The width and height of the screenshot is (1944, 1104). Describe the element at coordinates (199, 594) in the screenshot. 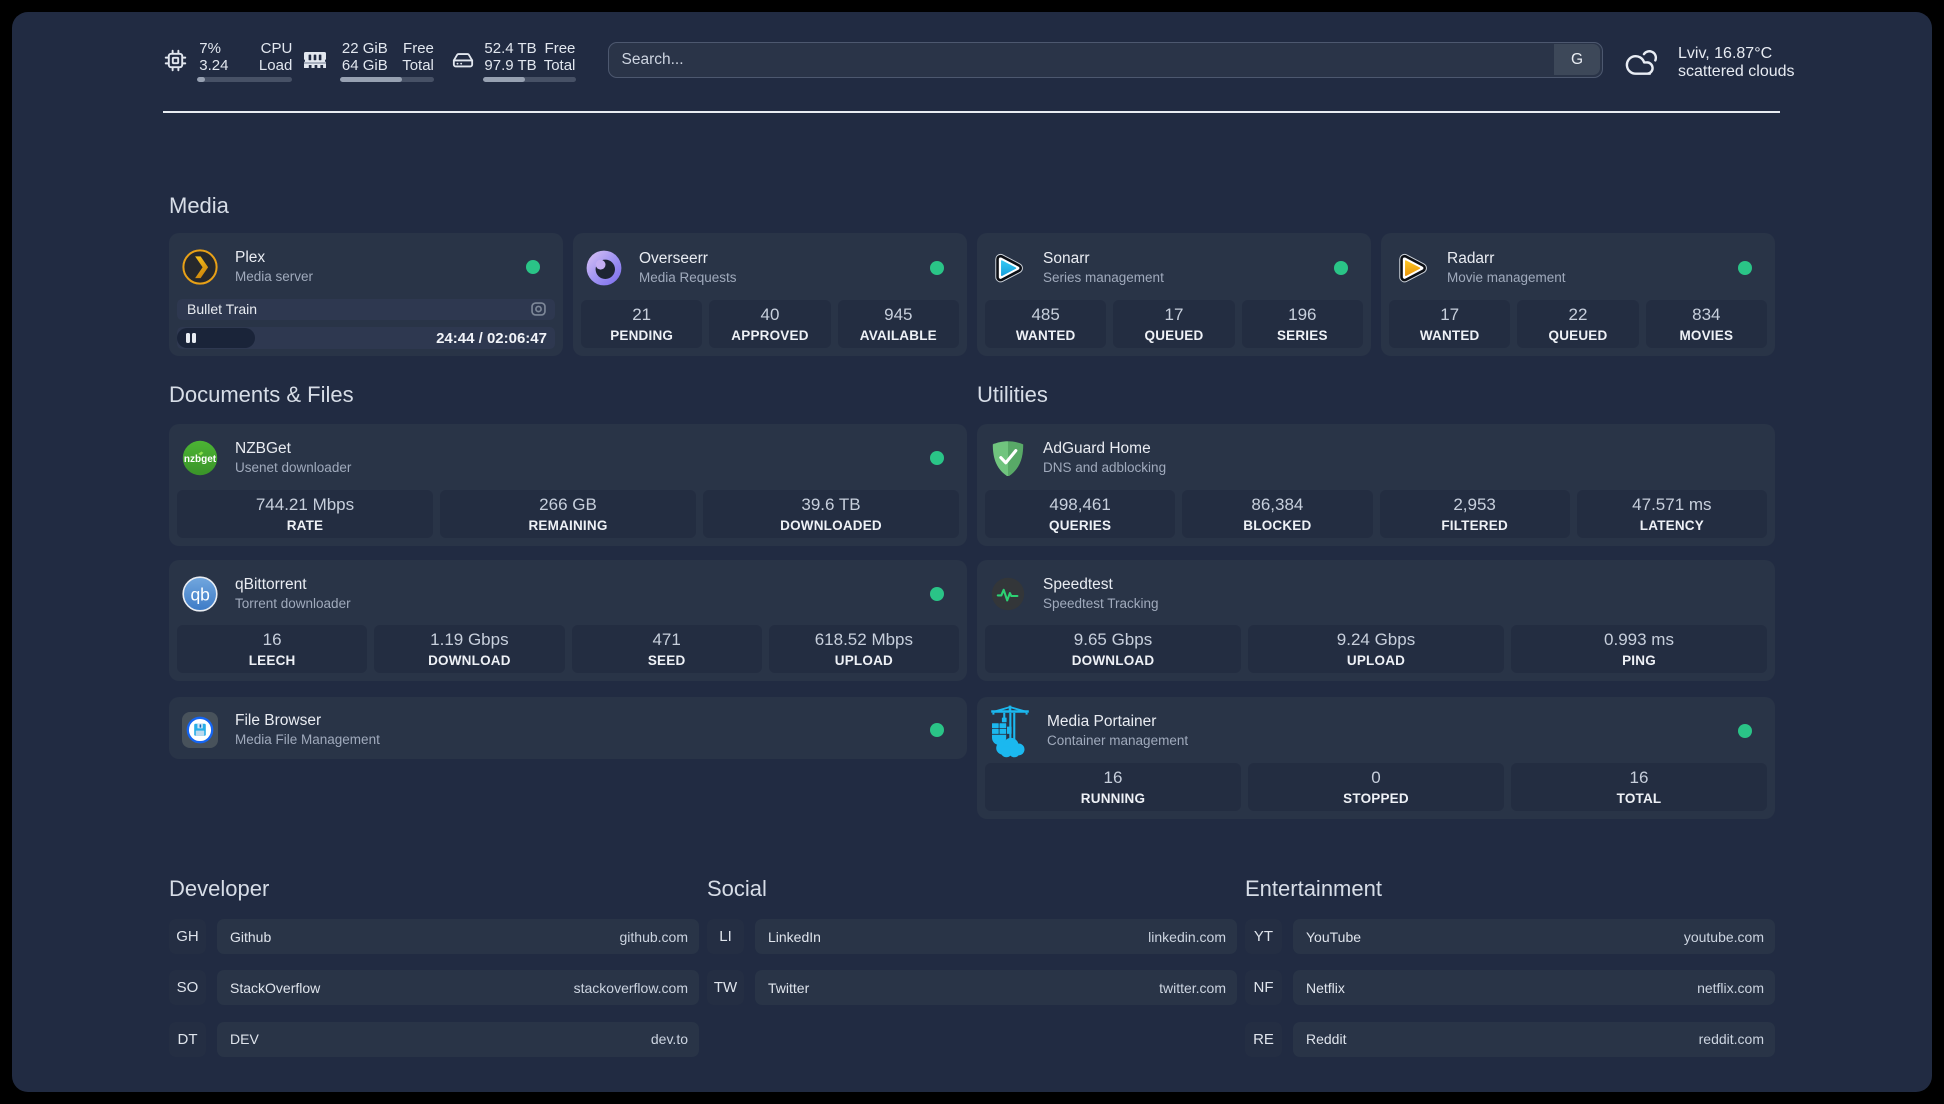

I see `svg-text: qb` at that location.